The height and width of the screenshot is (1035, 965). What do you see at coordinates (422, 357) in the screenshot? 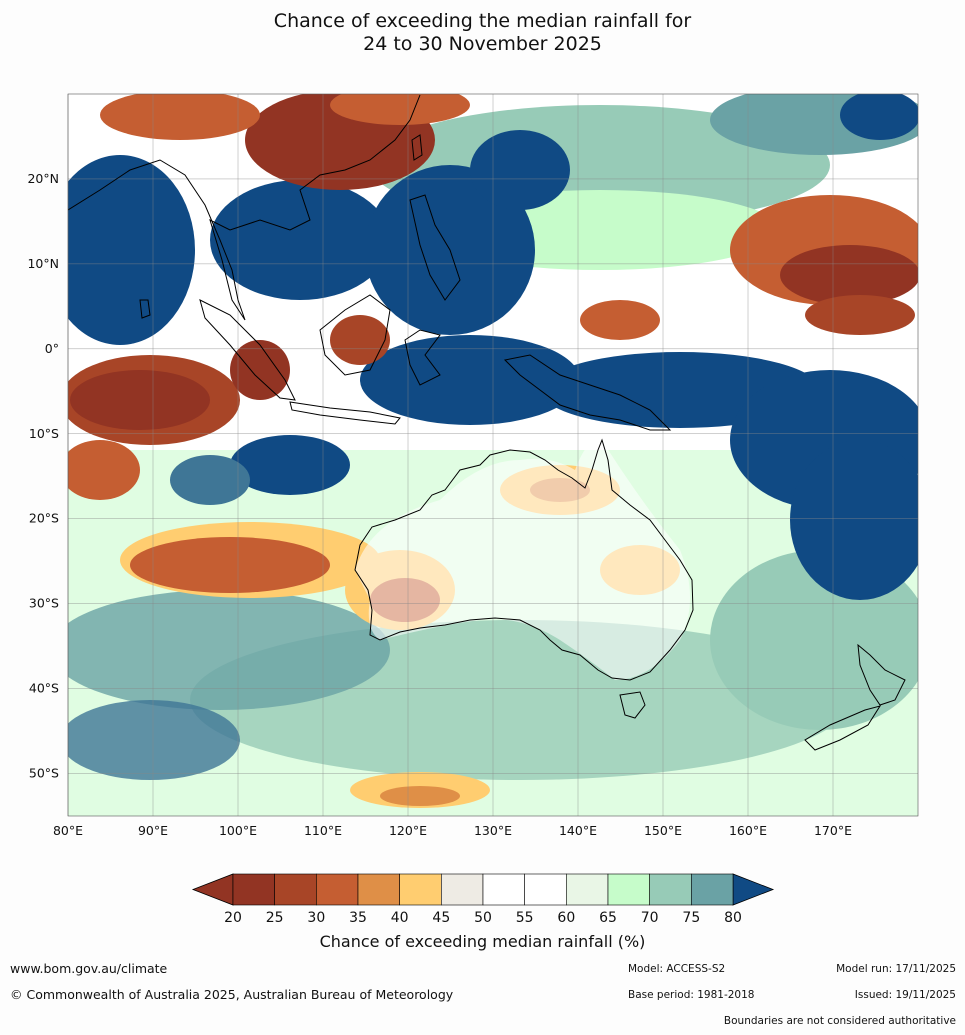
I see `sulawesi-coastline` at bounding box center [422, 357].